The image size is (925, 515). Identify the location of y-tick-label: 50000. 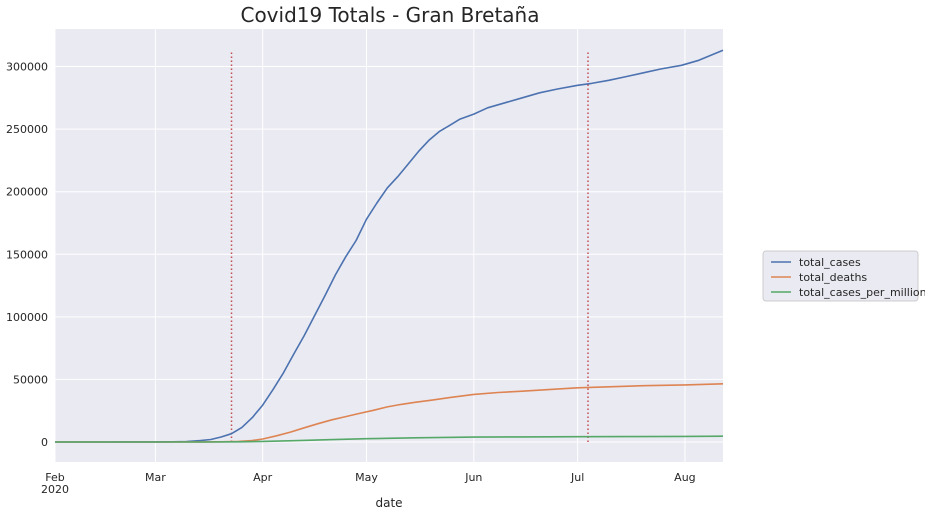
(30, 379).